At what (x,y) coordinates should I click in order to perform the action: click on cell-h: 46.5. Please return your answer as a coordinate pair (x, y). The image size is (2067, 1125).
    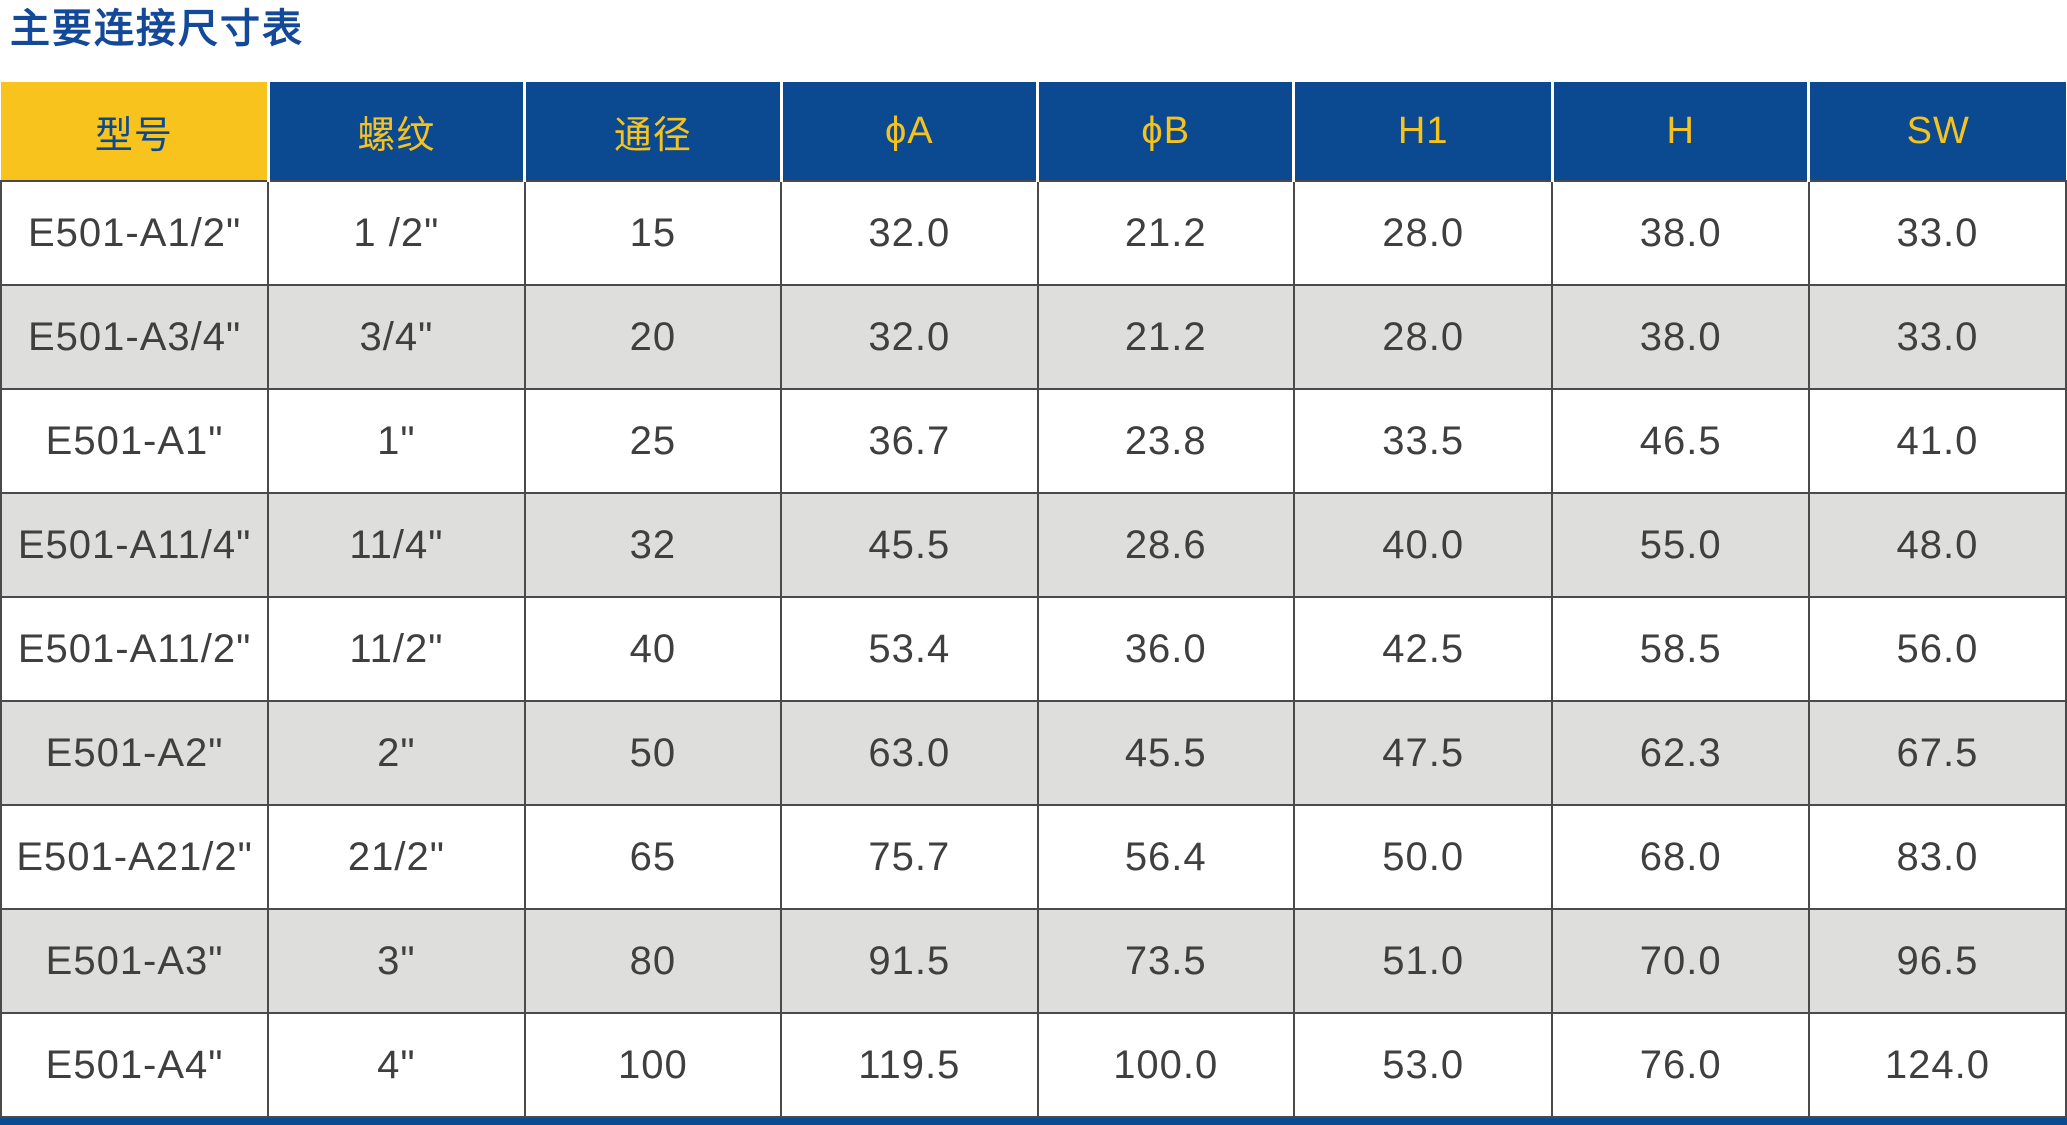
    Looking at the image, I should click on (1680, 441).